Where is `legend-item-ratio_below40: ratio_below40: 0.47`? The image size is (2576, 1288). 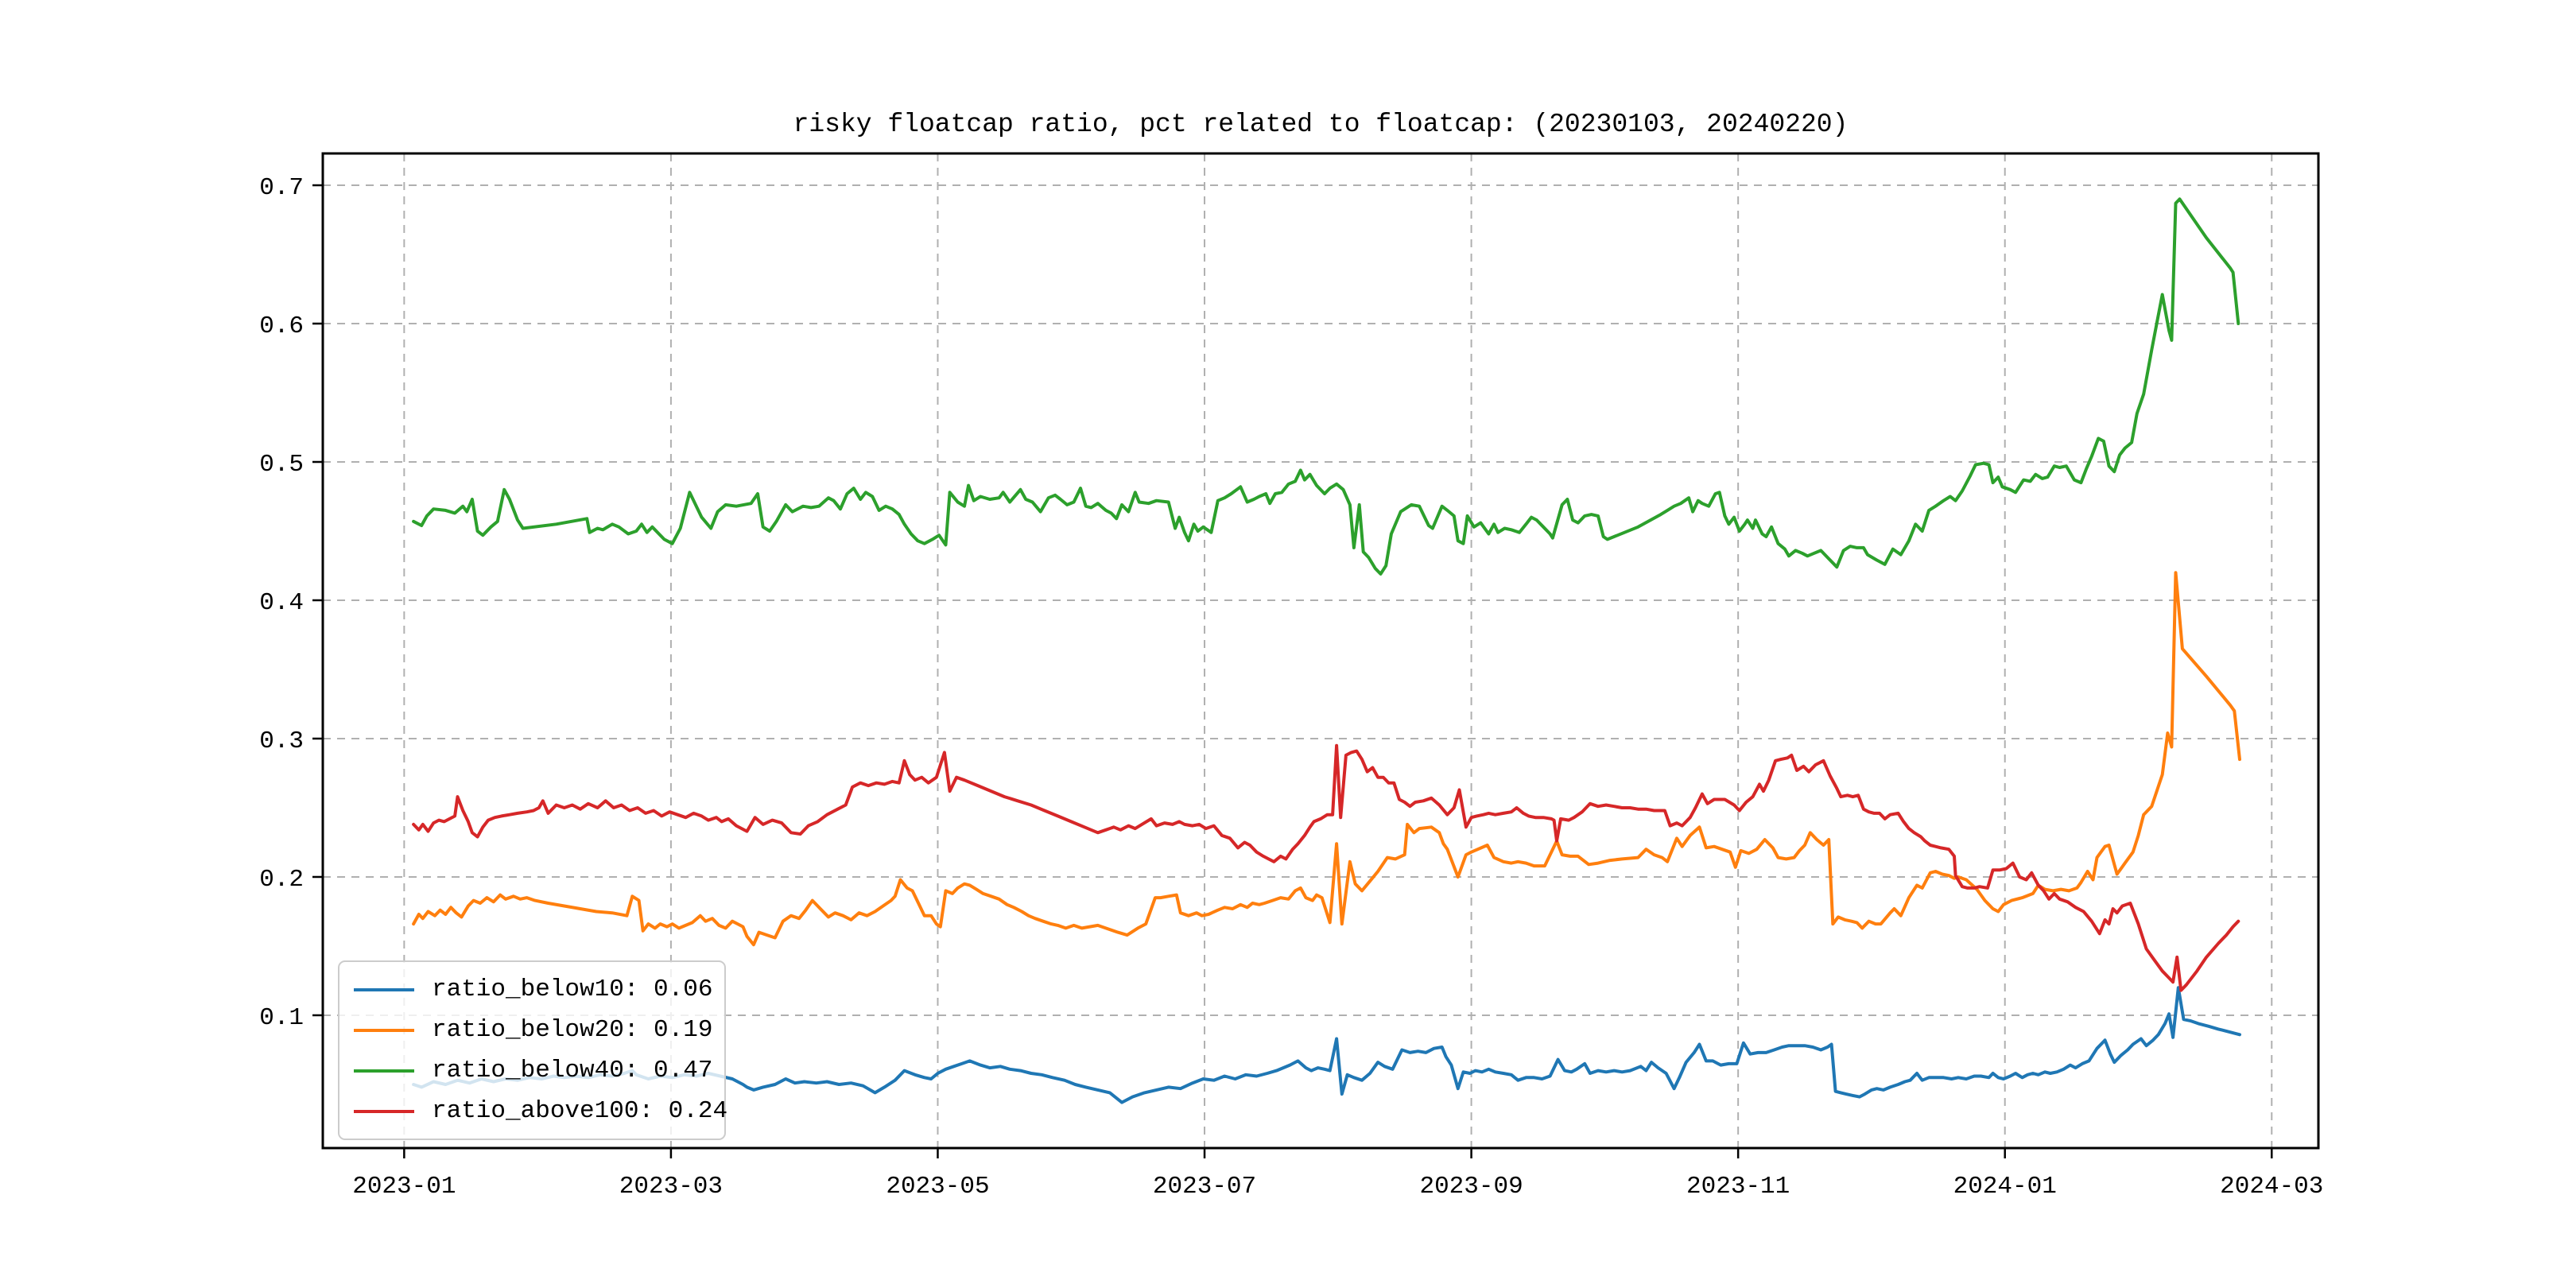 legend-item-ratio_below40: ratio_below40: 0.47 is located at coordinates (531, 1070).